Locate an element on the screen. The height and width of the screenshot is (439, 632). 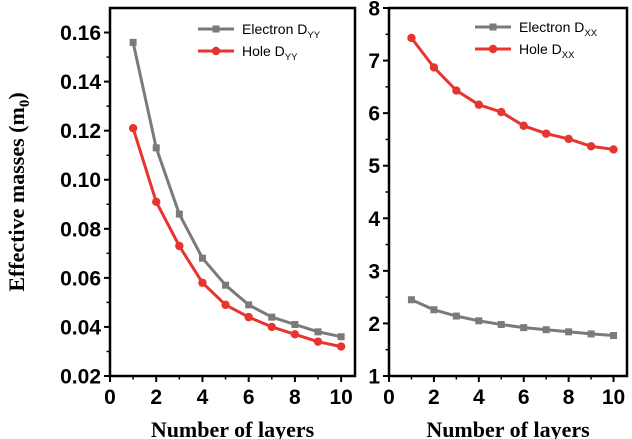
y-tick-label: 6 is located at coordinates (374, 114).